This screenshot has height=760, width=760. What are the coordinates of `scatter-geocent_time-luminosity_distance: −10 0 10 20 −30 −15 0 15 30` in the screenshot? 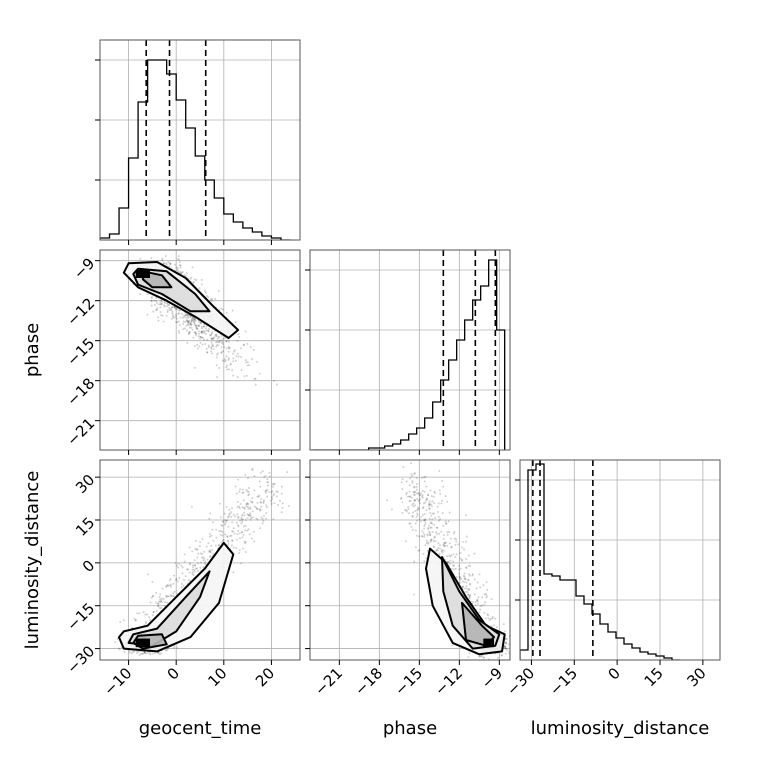 It's located at (182, 579).